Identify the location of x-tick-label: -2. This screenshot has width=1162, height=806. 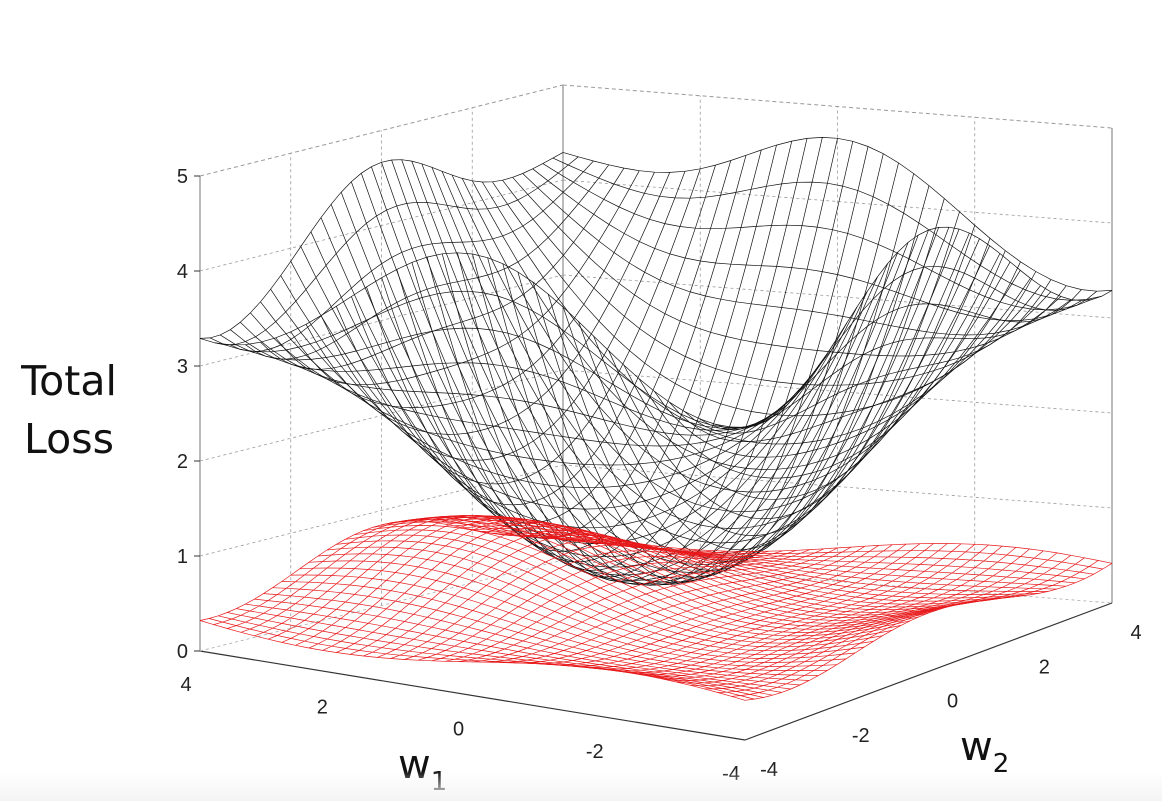
(595, 752).